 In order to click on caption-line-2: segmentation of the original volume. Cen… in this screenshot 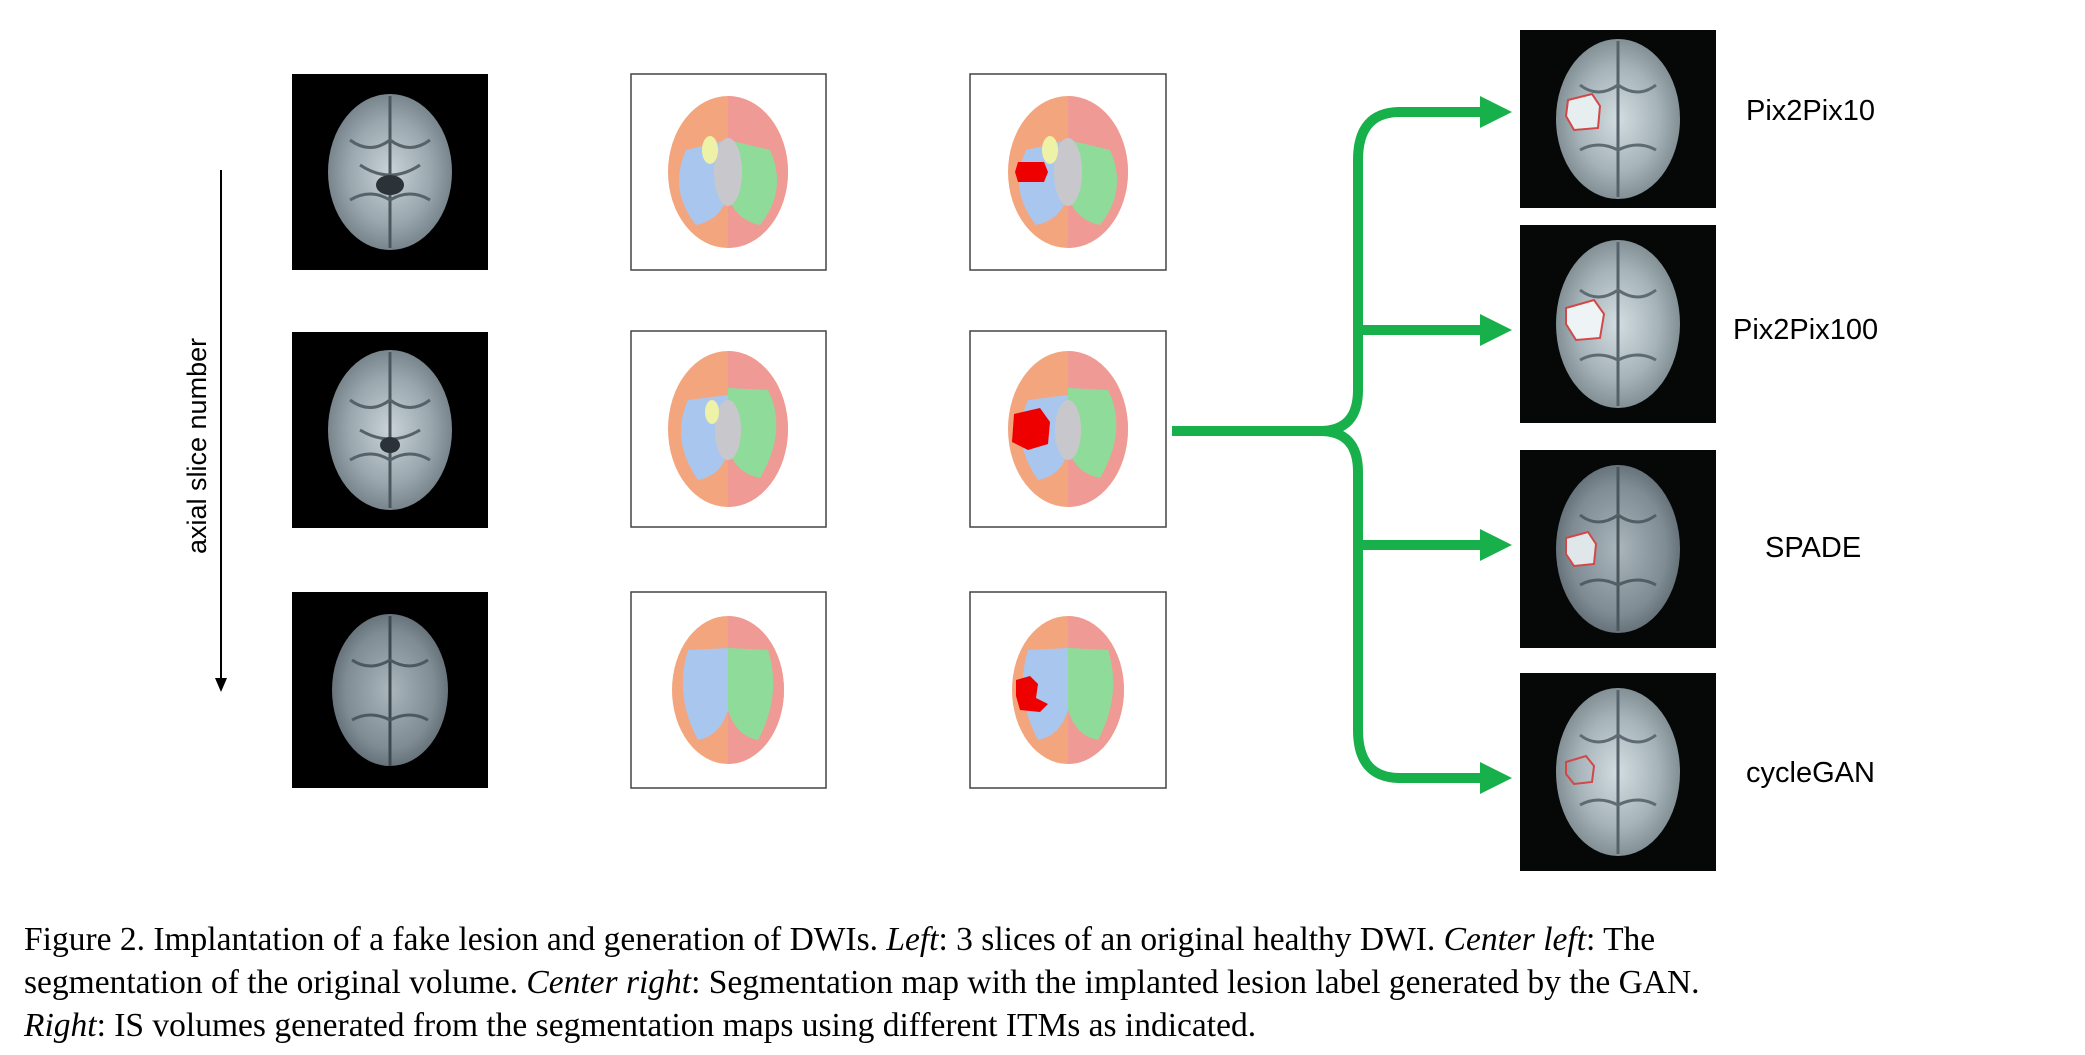, I will do `click(1044, 982)`.